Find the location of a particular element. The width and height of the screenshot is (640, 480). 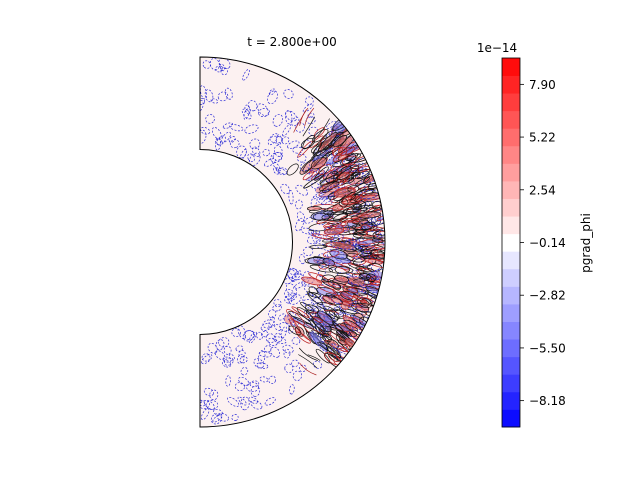

colorbar-bands is located at coordinates (511, 243).